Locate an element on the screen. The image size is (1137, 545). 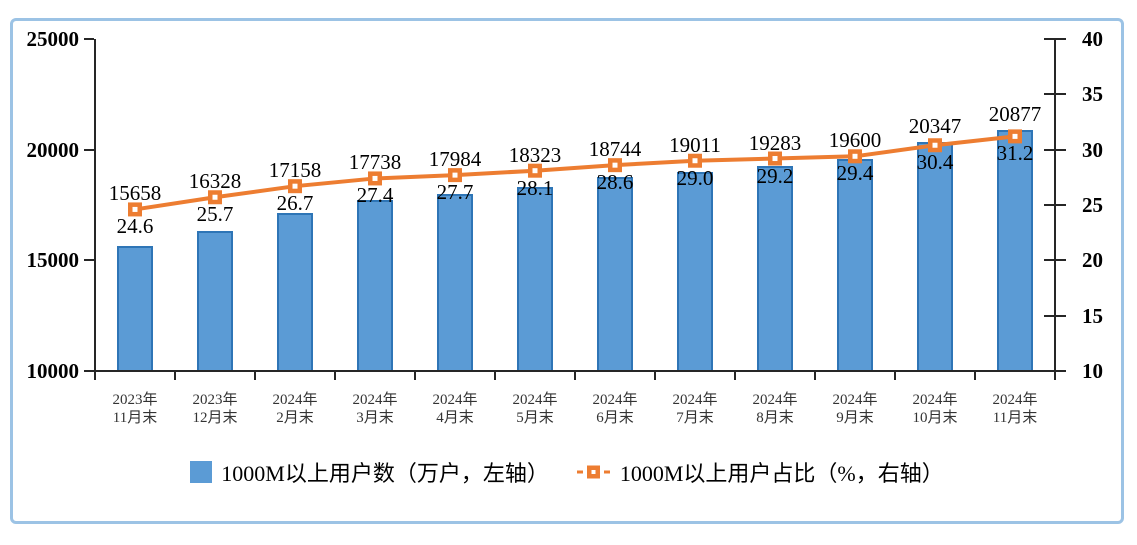
right-axis-tick-label: 40 is located at coordinates (1092, 39).